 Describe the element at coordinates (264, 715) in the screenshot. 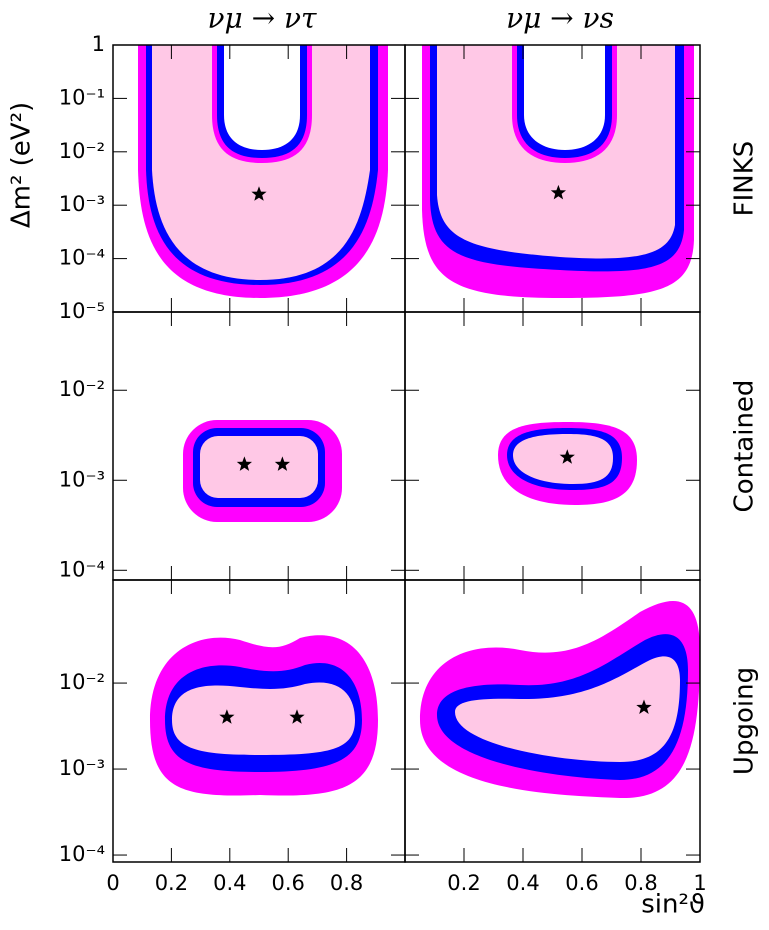

I see `contour-upgoing-tau` at that location.